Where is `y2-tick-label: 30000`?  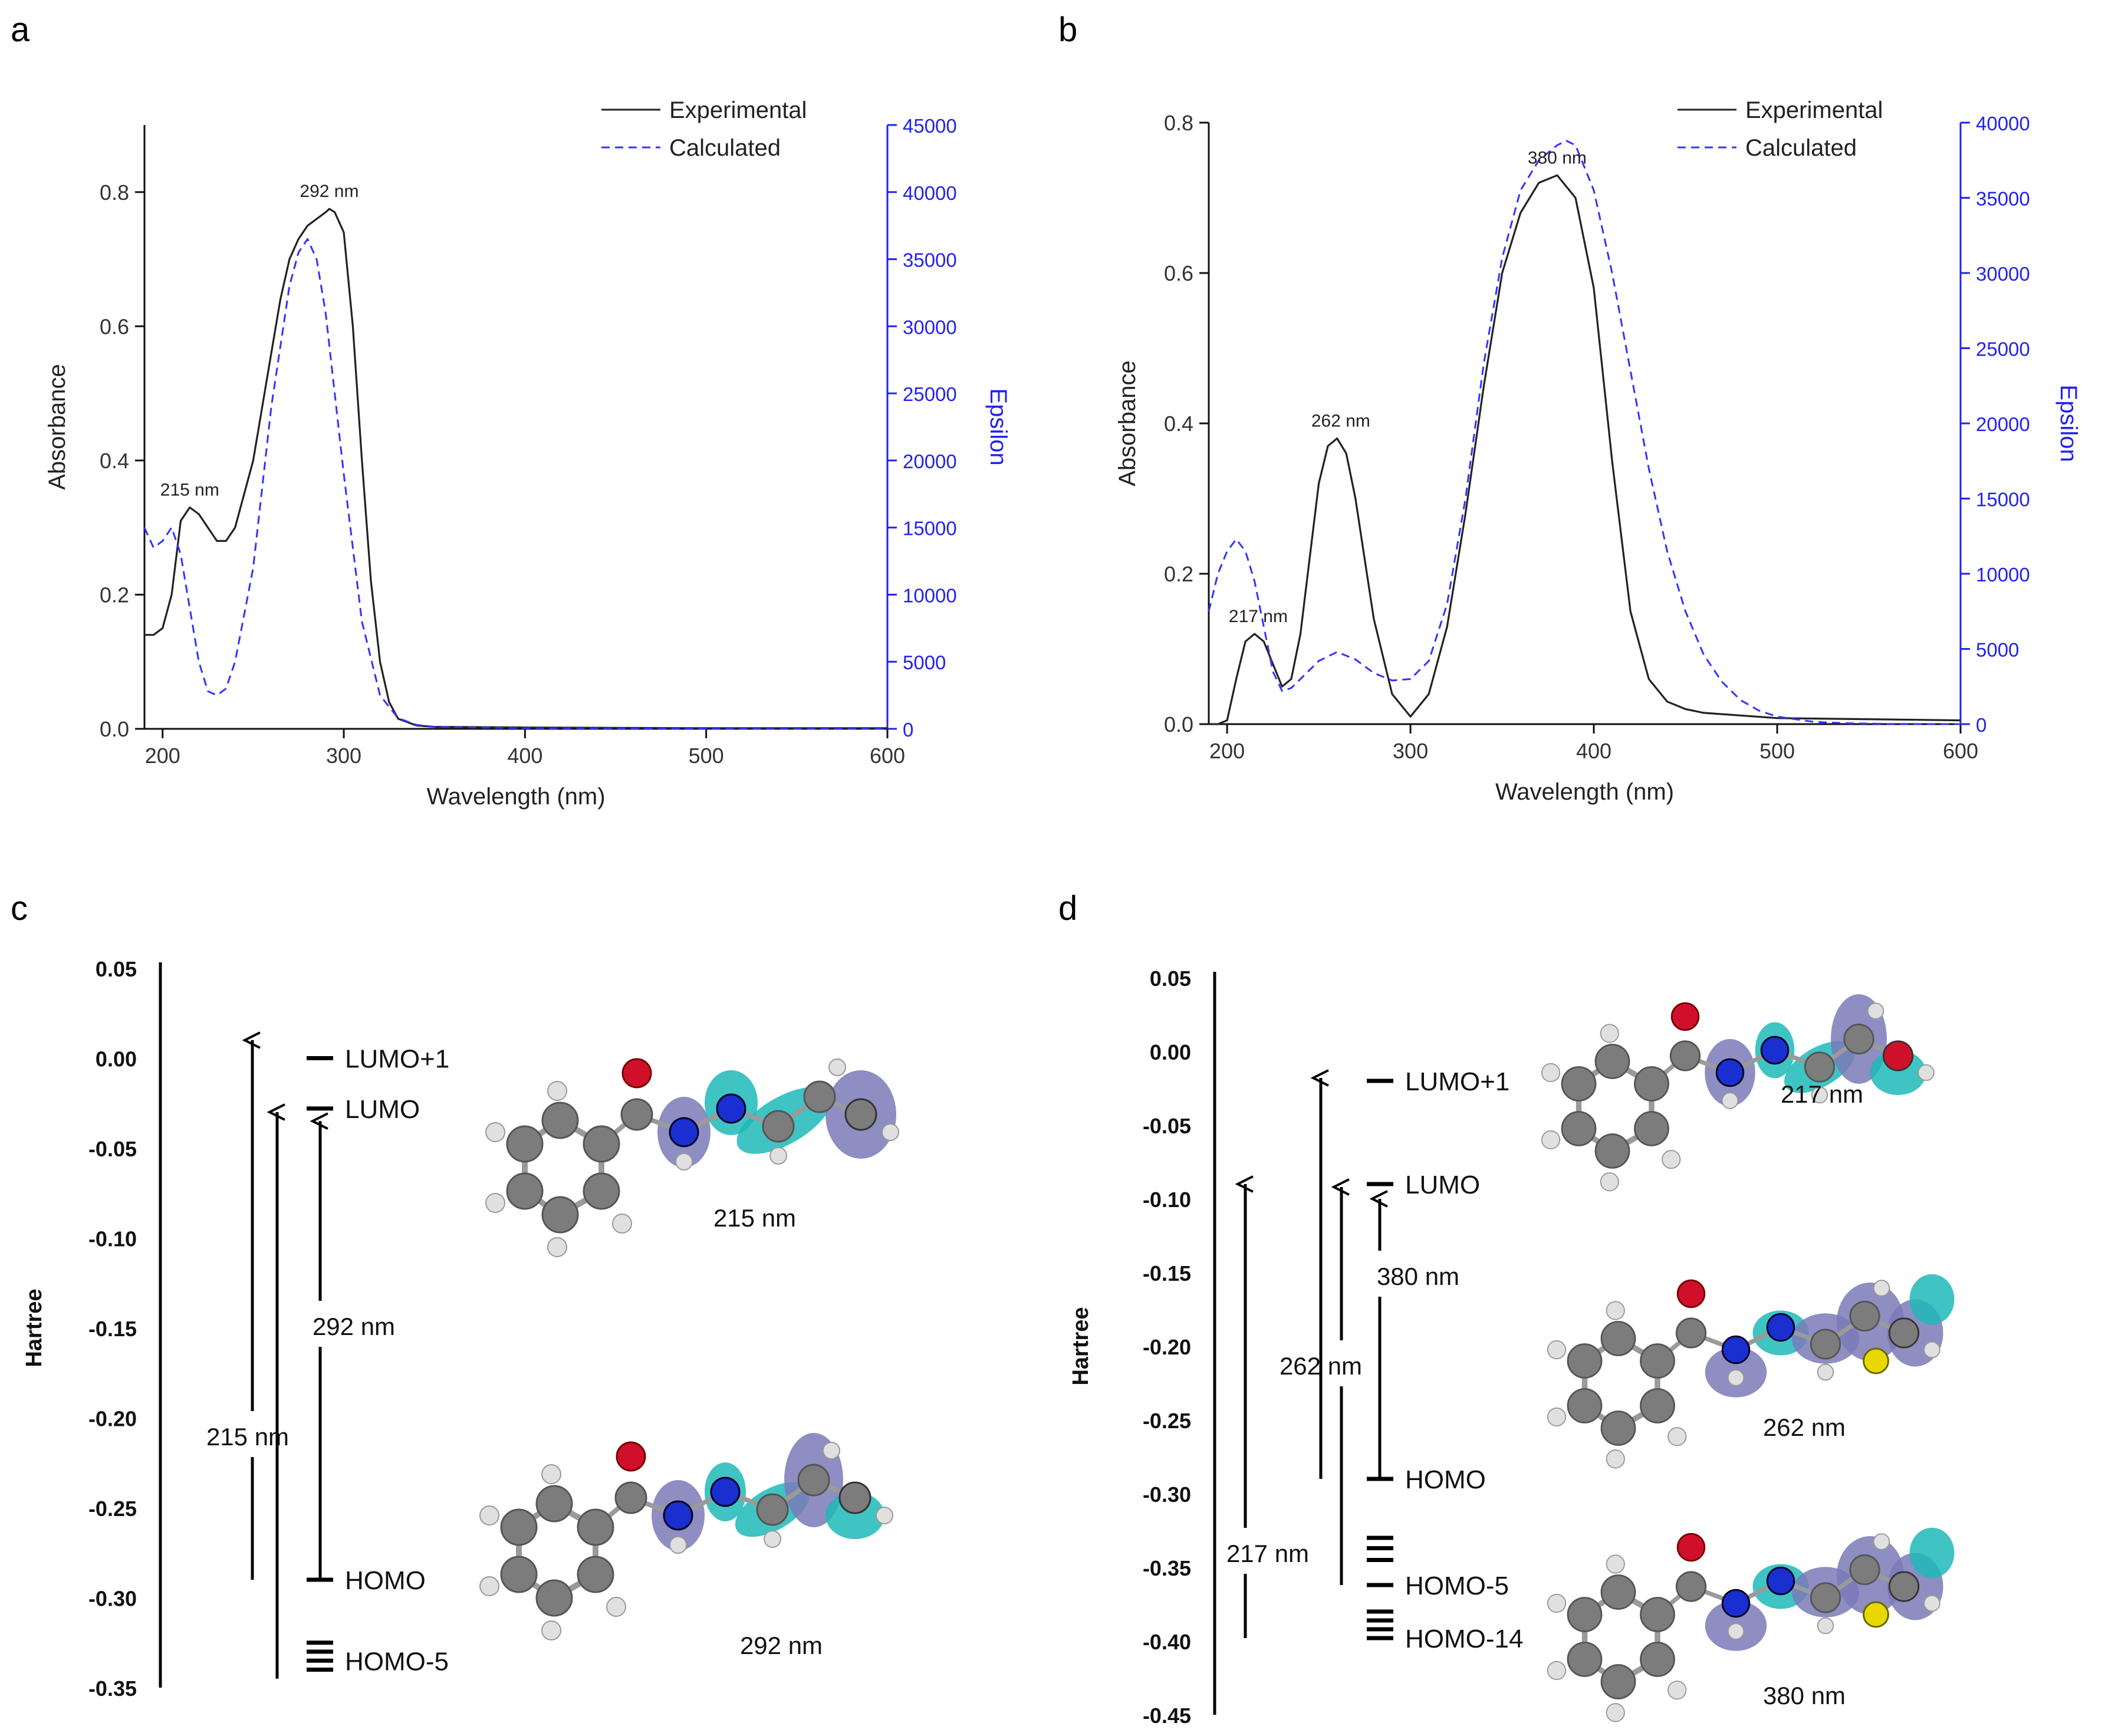
y2-tick-label: 30000 is located at coordinates (2003, 274).